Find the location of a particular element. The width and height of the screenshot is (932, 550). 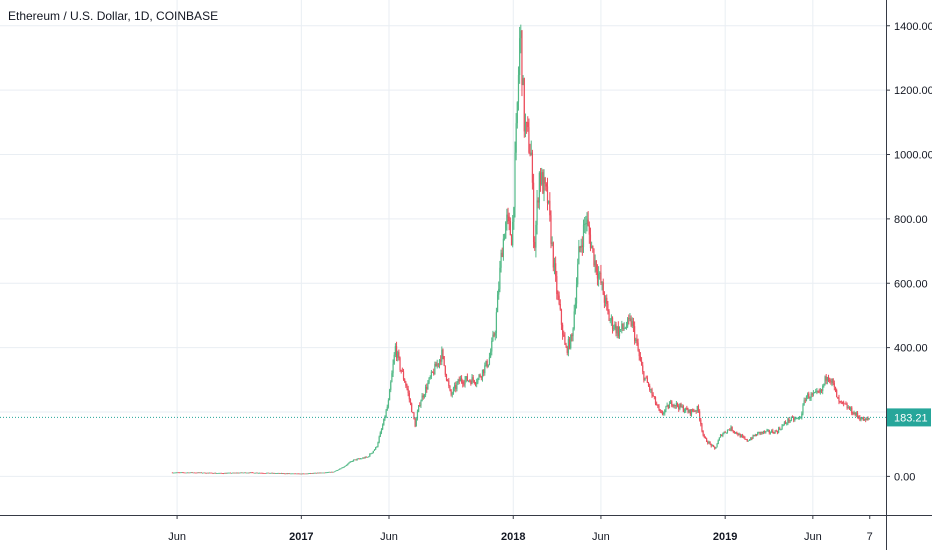

x-tick-label: Jun is located at coordinates (601, 537).